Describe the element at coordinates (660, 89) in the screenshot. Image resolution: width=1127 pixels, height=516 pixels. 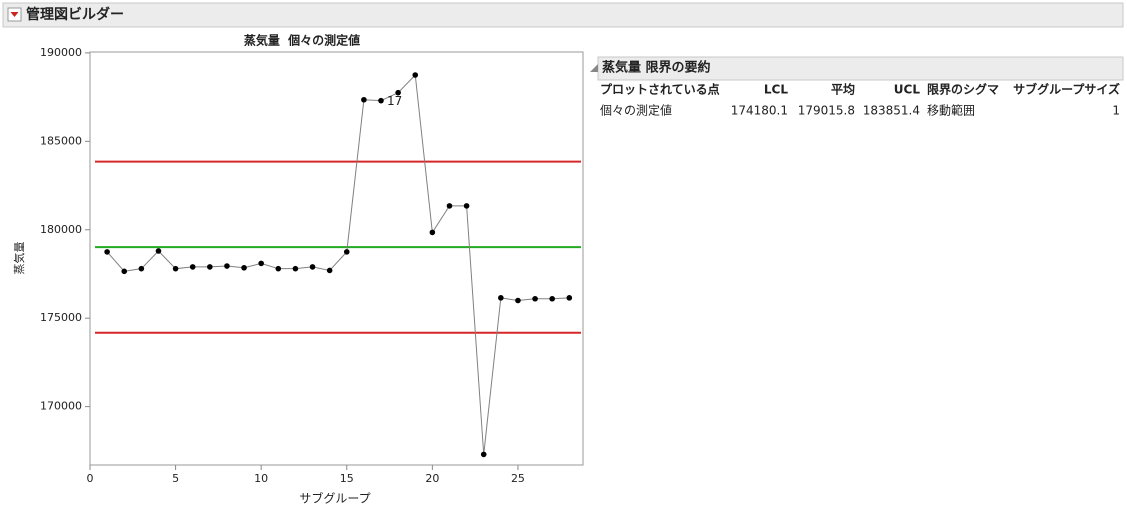
I see `table-header: プロットされている点` at that location.